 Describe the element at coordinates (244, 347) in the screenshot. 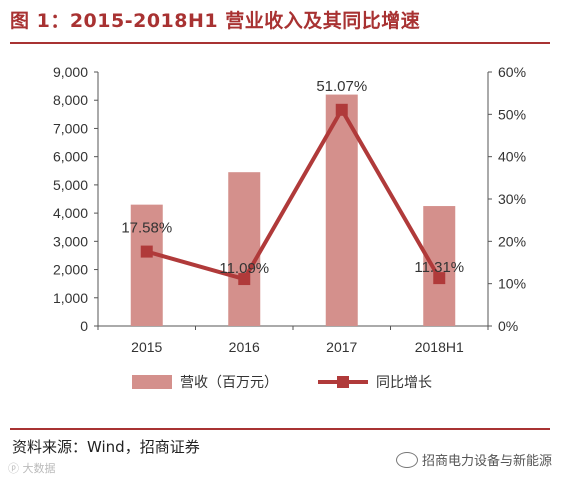

I see `x-tick-label: 2016` at that location.